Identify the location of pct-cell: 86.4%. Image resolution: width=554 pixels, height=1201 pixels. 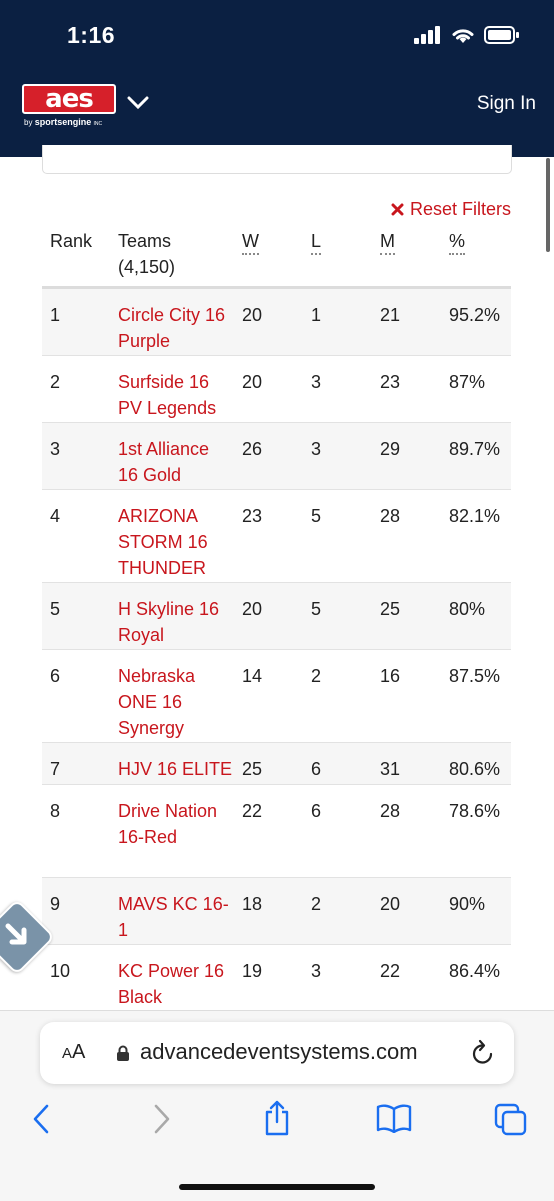
(475, 971).